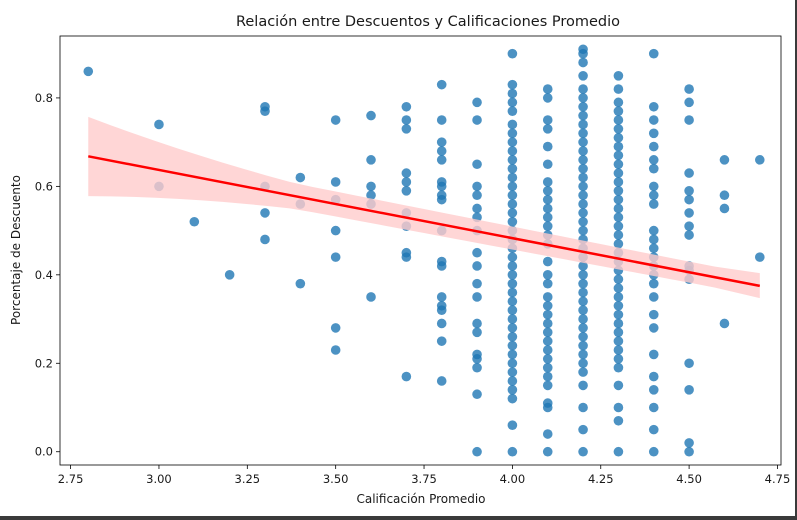 This screenshot has width=797, height=520. What do you see at coordinates (248, 479) in the screenshot?
I see `x-tick-label: 3.25` at bounding box center [248, 479].